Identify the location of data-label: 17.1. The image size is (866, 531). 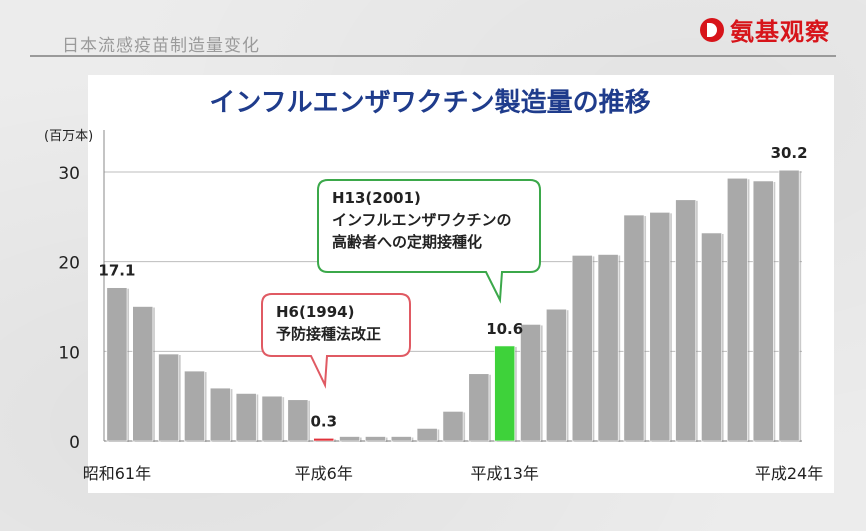
(116, 271).